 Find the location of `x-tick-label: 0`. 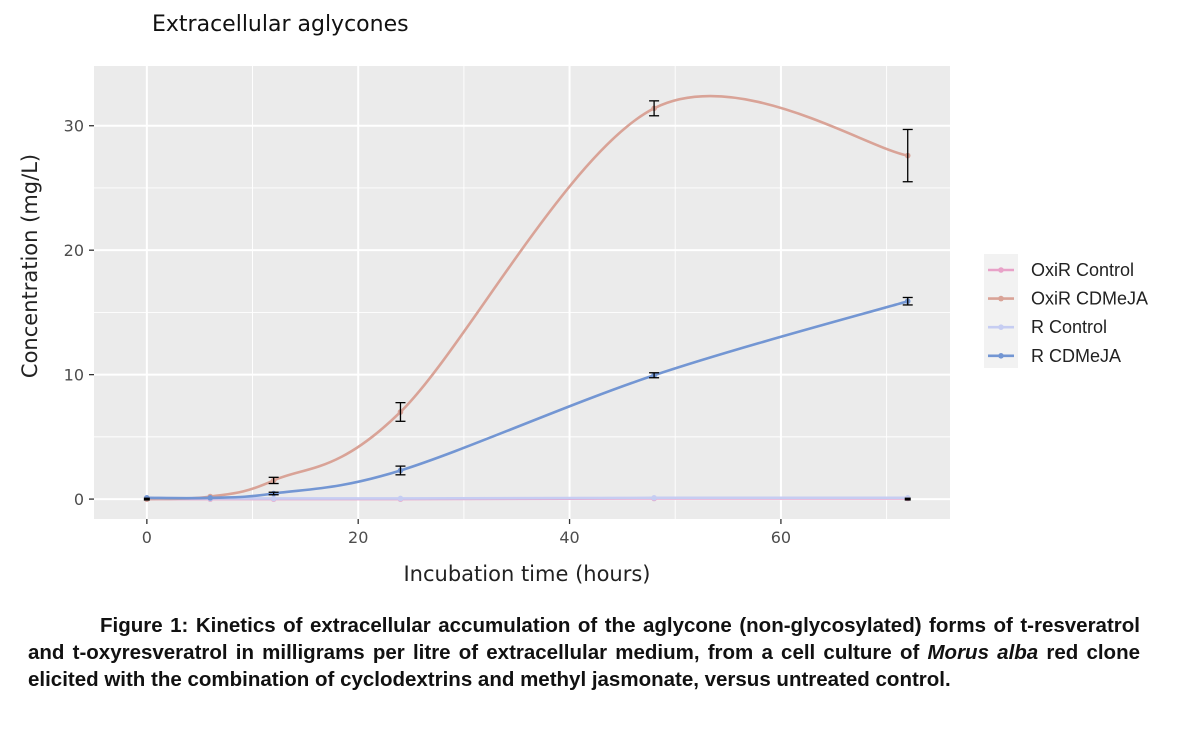

x-tick-label: 0 is located at coordinates (147, 537).